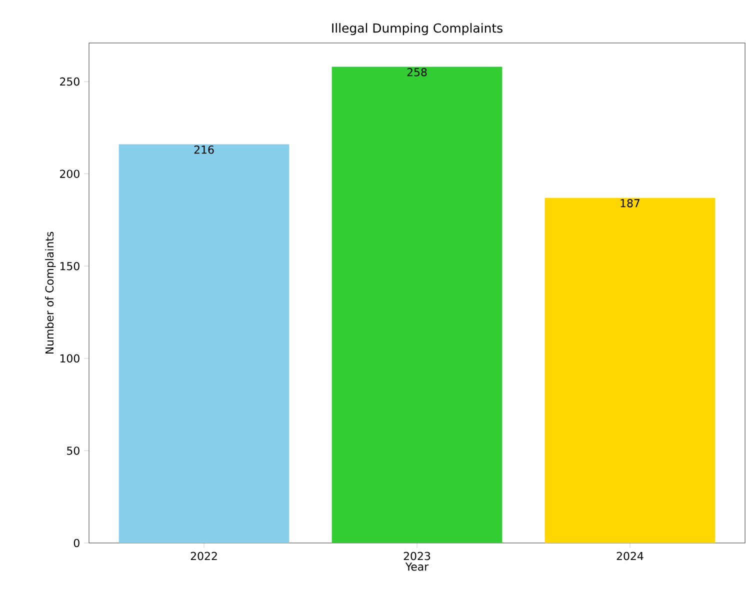 The height and width of the screenshot is (597, 746). What do you see at coordinates (70, 174) in the screenshot?
I see `y-tick-label: 200` at bounding box center [70, 174].